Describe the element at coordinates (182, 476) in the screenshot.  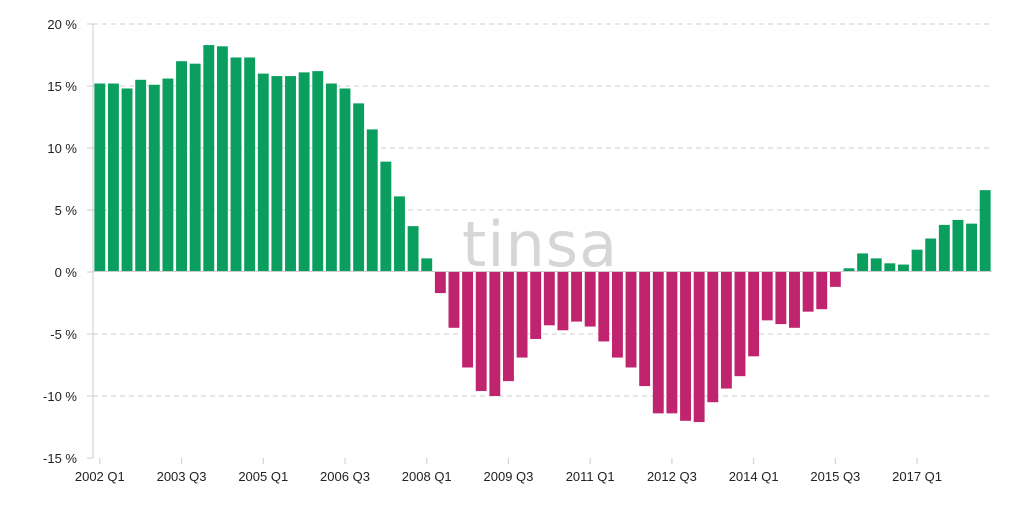
I see `x-tick-label: 2003 Q3` at that location.